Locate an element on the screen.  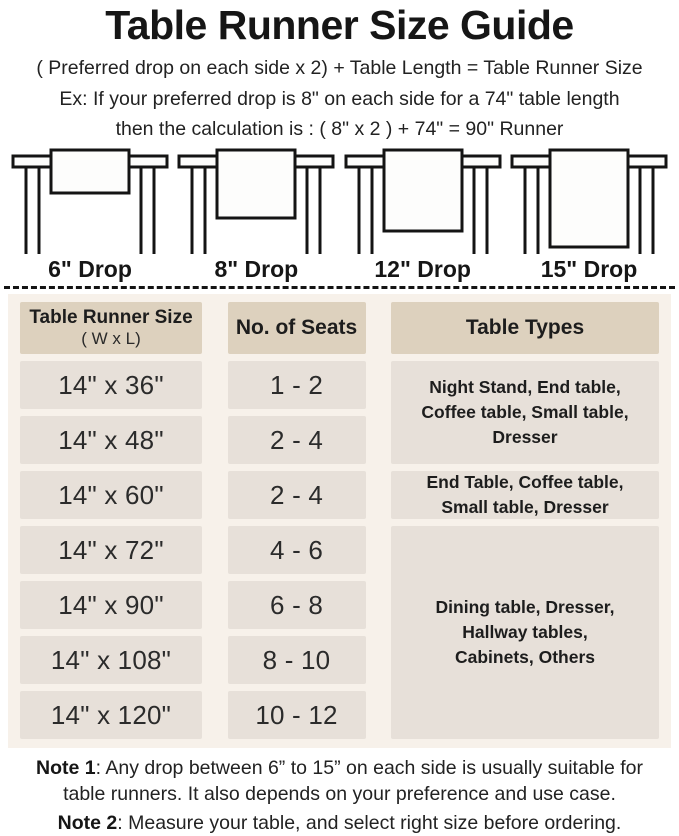
table-illustration-8in-drop is located at coordinates (256, 201).